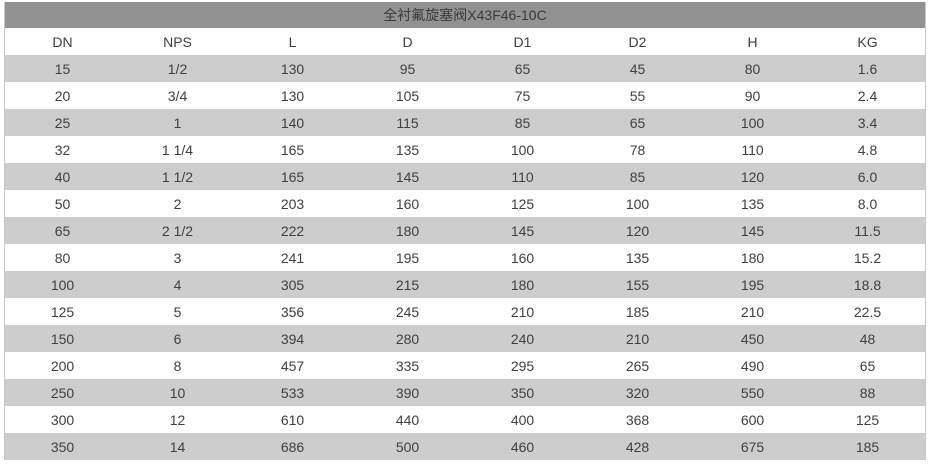 The width and height of the screenshot is (933, 464). What do you see at coordinates (177, 149) in the screenshot?
I see `table-cell: 1 1/4` at bounding box center [177, 149].